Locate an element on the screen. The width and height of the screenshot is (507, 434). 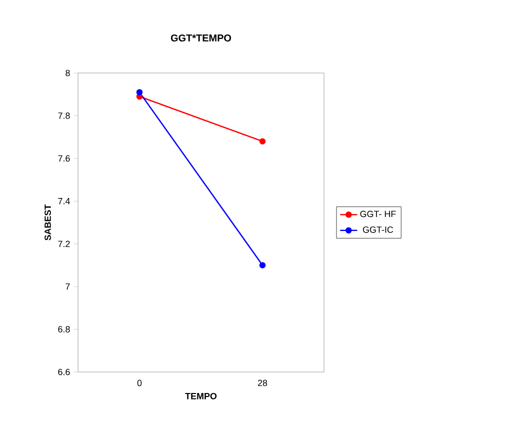
y-tick-label: 7.4 is located at coordinates (64, 201).